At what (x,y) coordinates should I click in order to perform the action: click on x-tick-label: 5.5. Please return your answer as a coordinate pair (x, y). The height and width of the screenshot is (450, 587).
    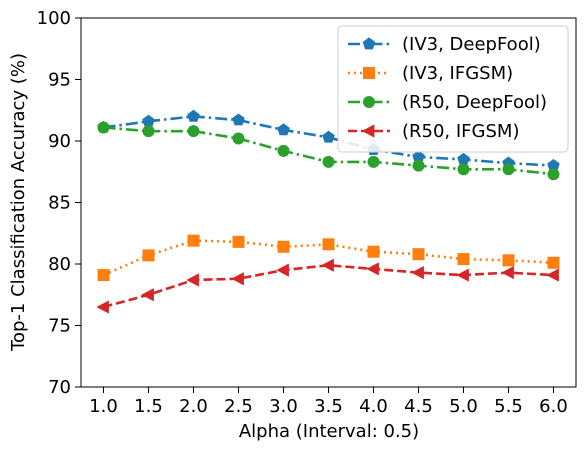
    Looking at the image, I should click on (508, 406).